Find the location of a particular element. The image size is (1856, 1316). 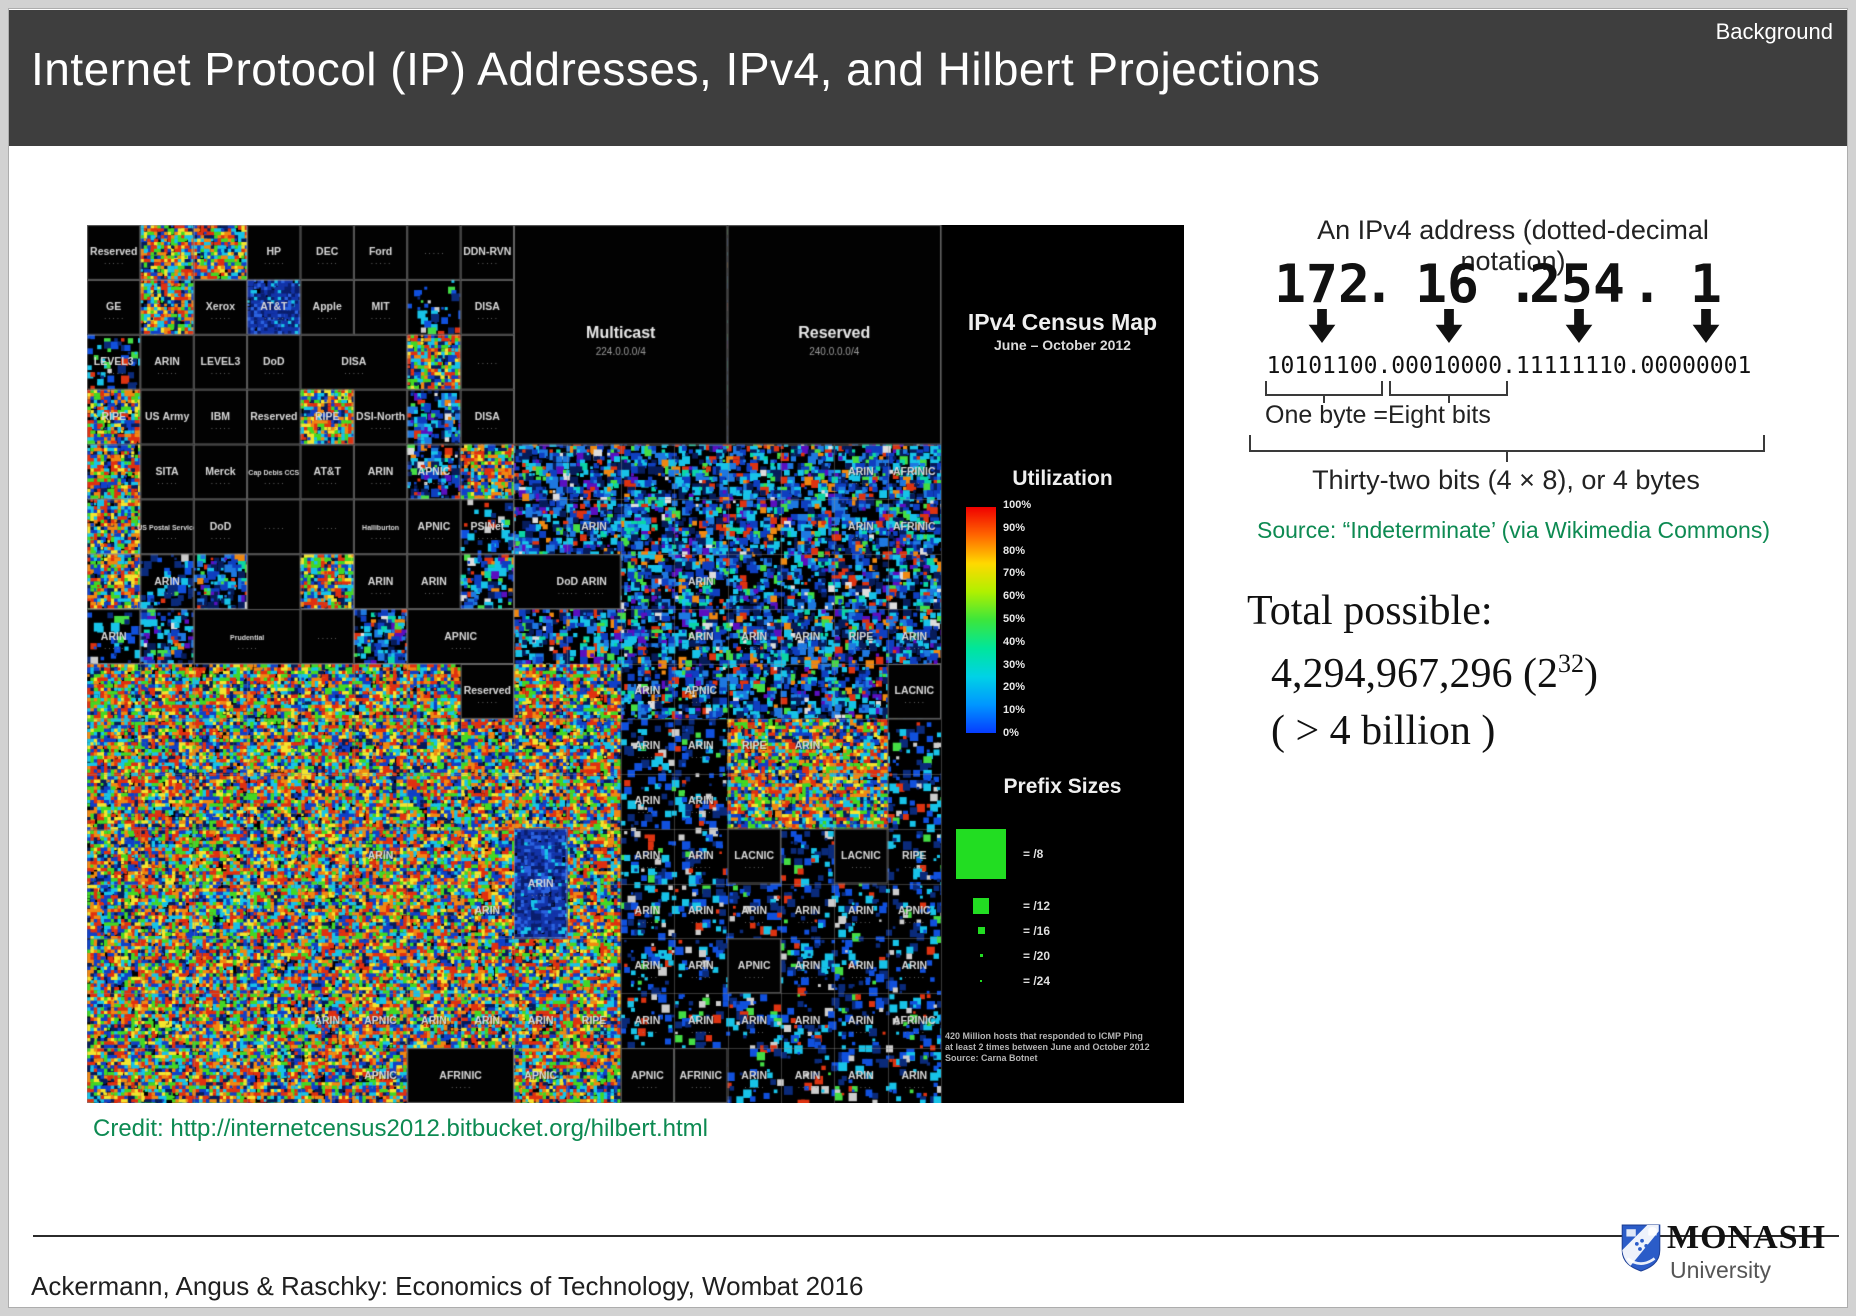

prefix-item: = /12 is located at coordinates (1063, 905).